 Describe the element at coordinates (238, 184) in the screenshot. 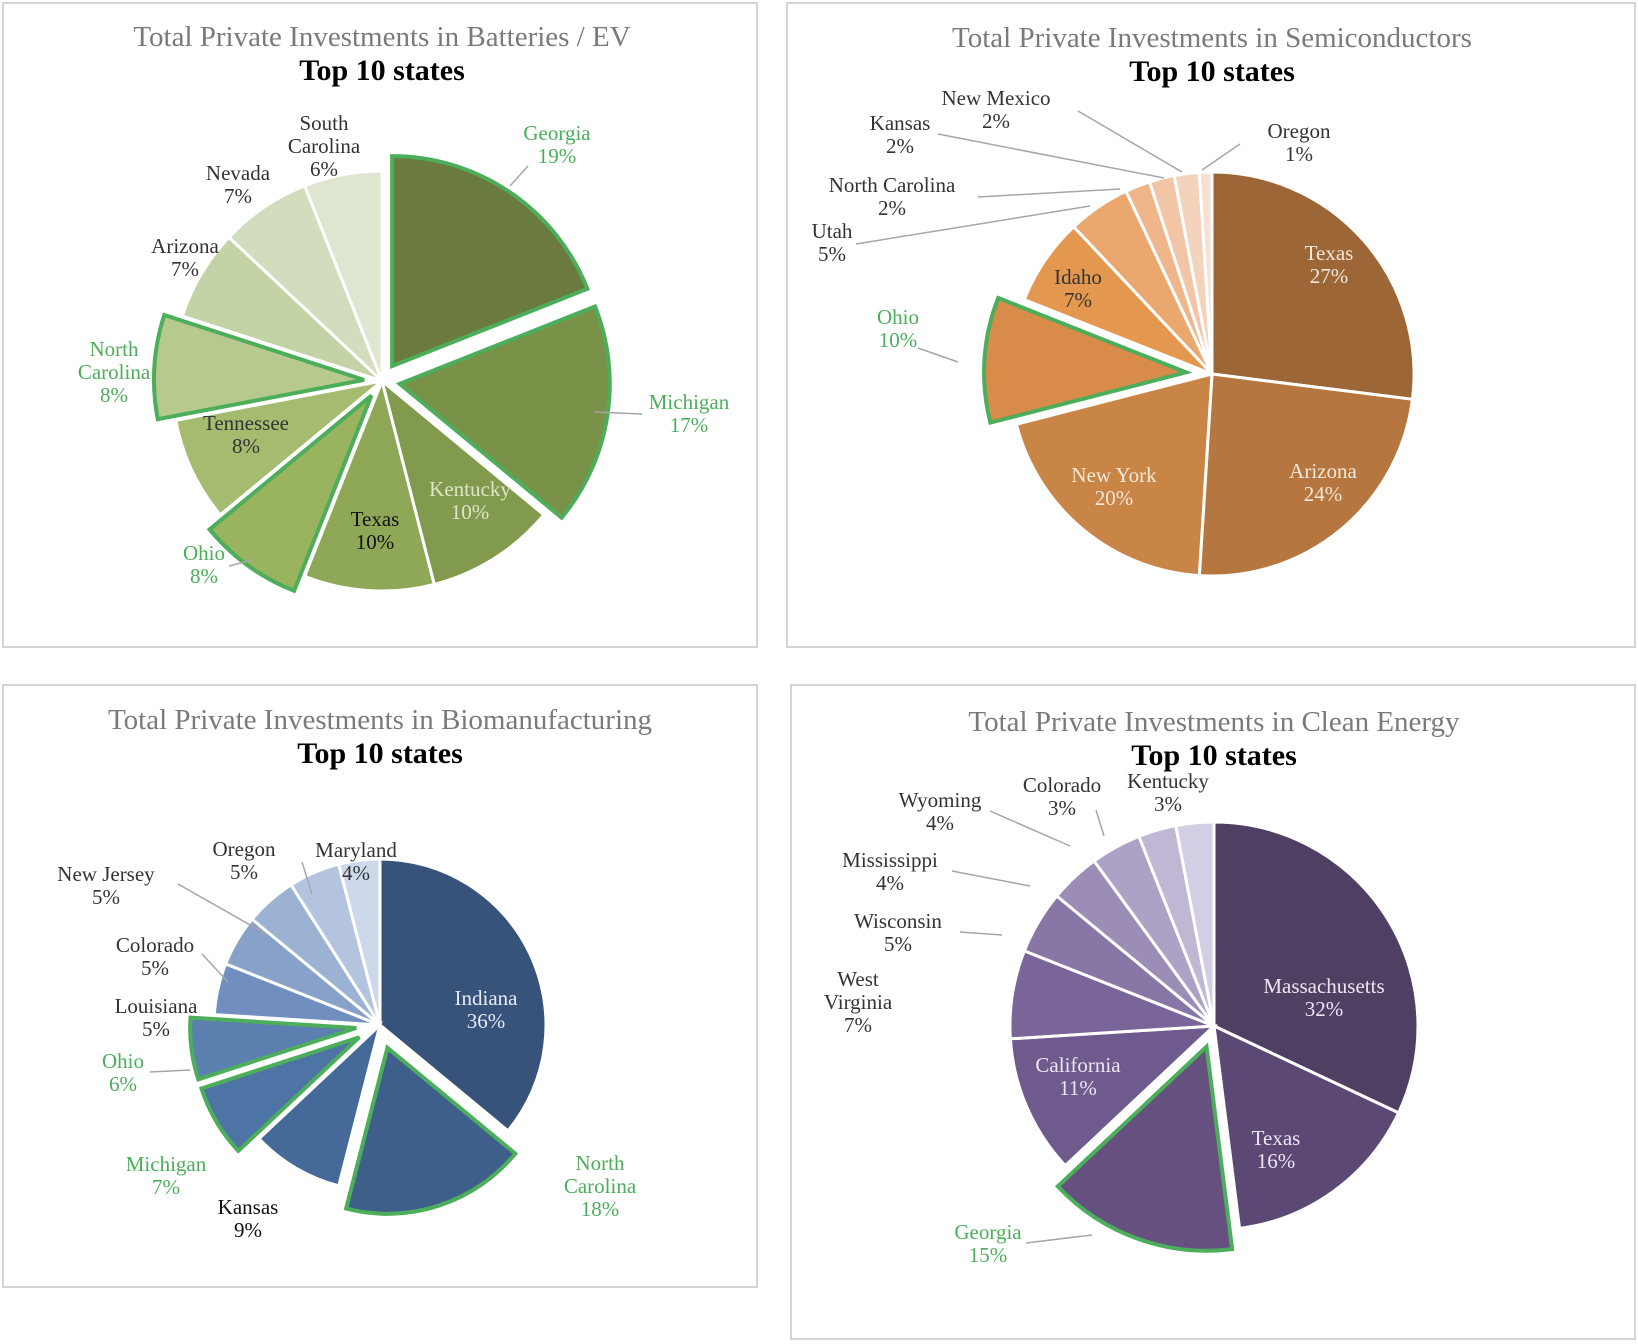

I see `slice-label-nevada: Nevada 7%` at that location.